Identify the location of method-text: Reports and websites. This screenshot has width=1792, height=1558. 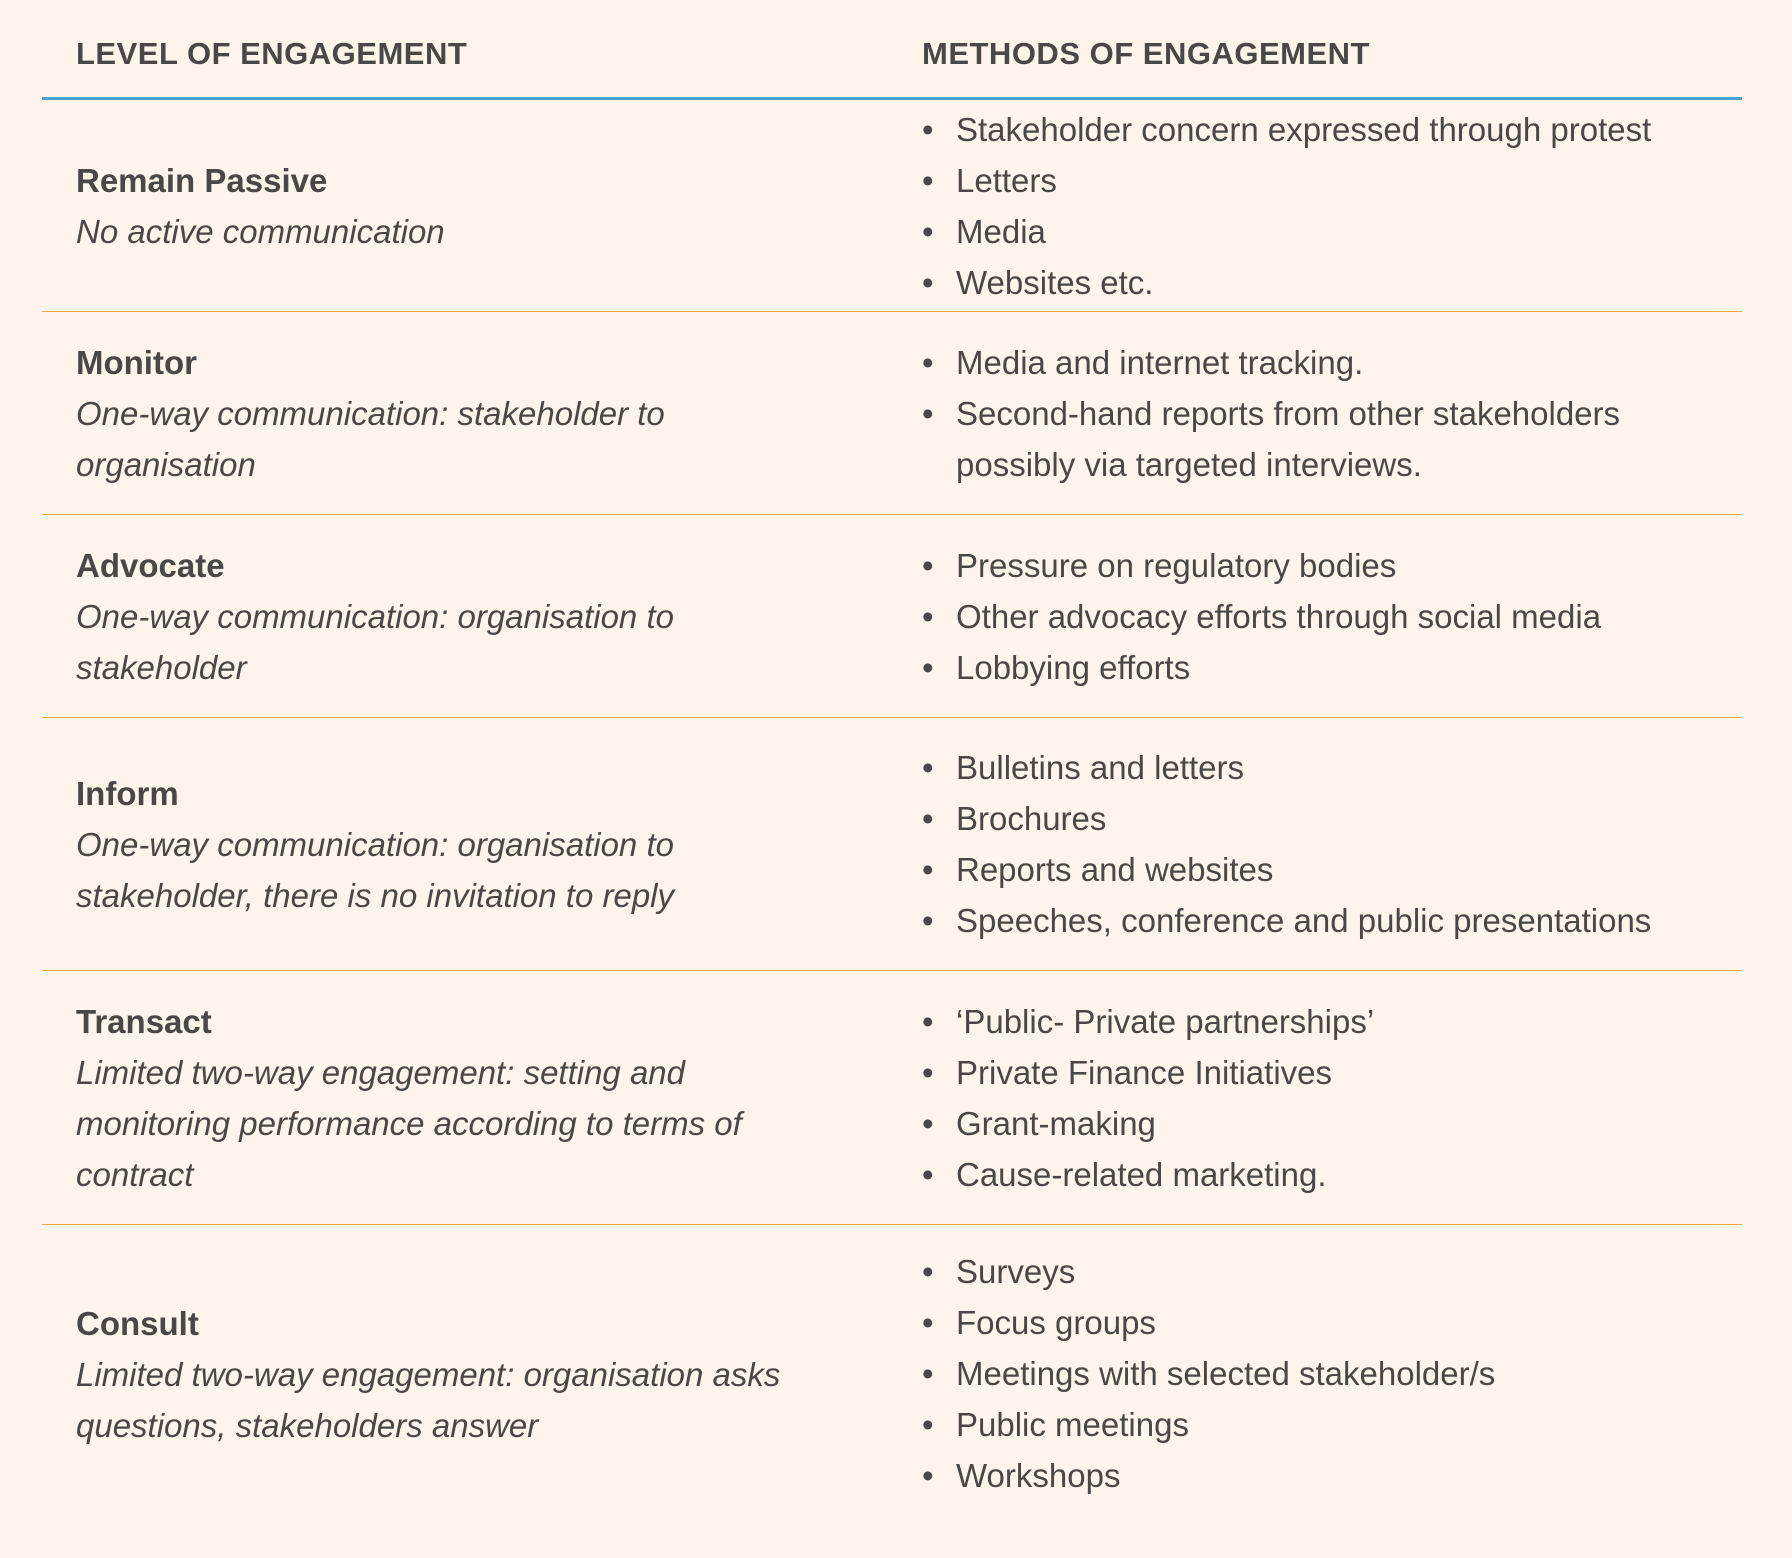
(1115, 869).